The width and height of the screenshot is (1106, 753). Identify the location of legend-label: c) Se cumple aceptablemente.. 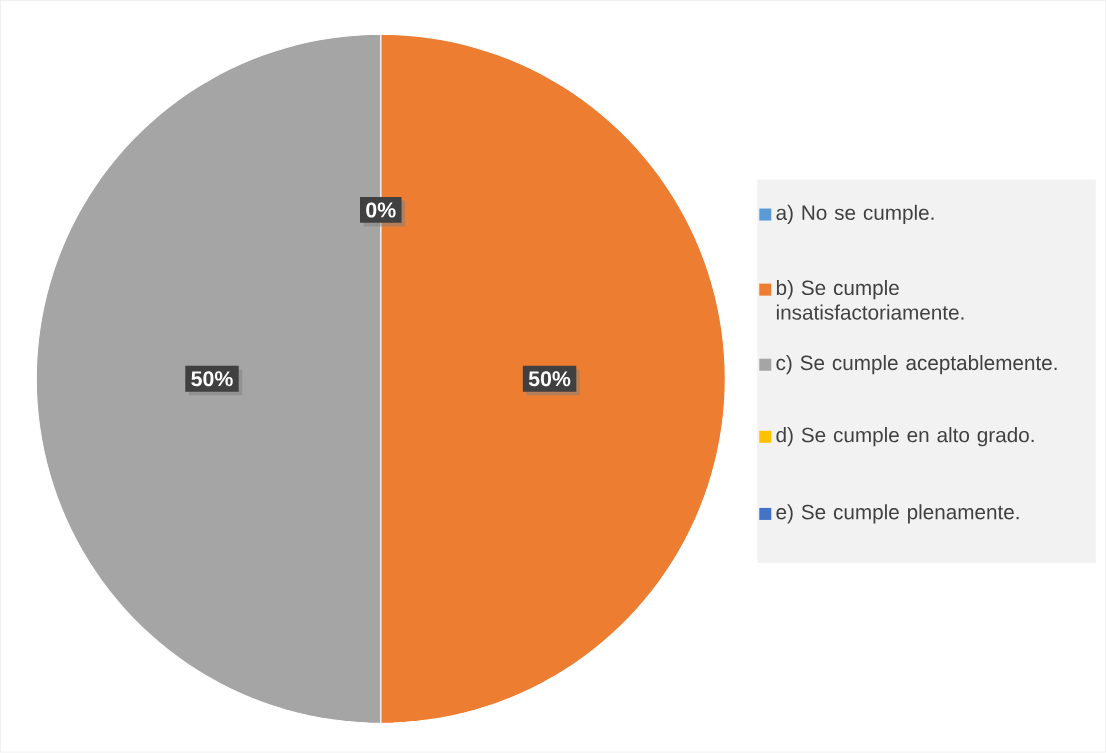
(916, 365).